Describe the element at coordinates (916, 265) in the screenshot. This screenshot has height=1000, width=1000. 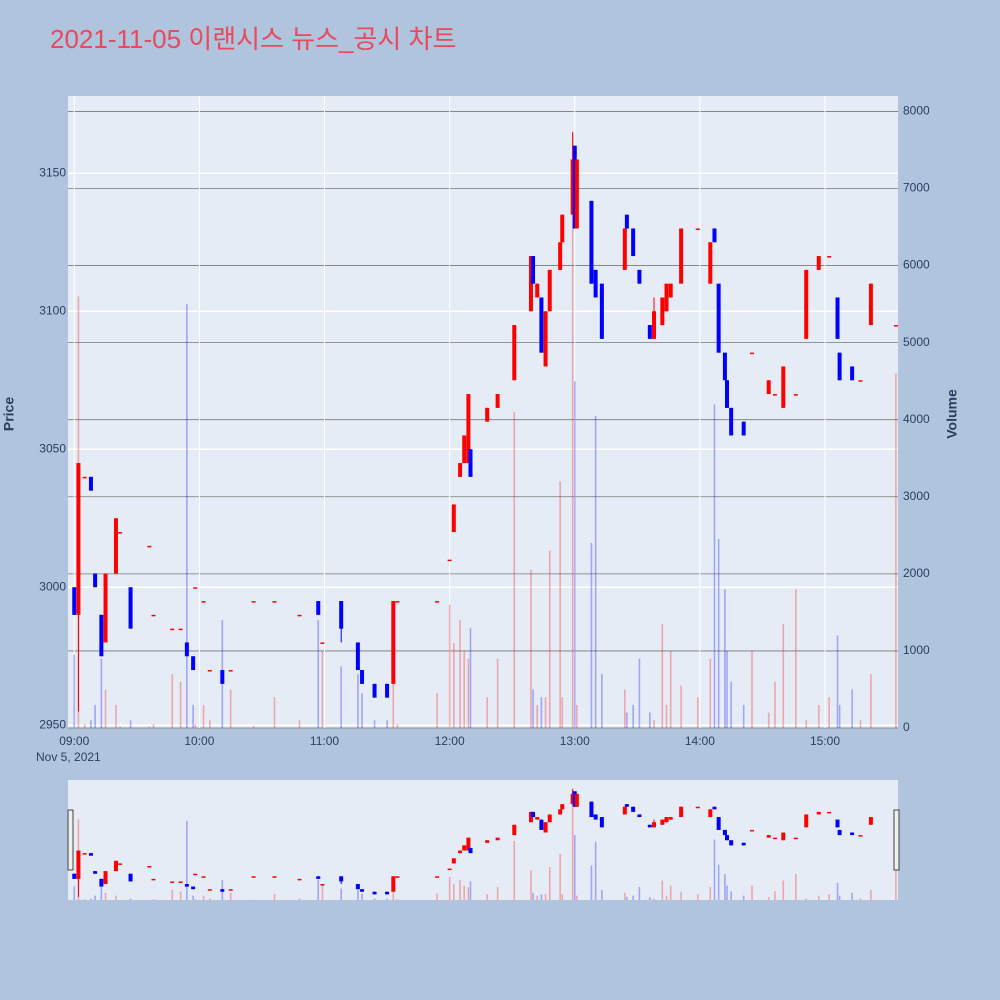
I see `y2-tick-label: 6000` at that location.